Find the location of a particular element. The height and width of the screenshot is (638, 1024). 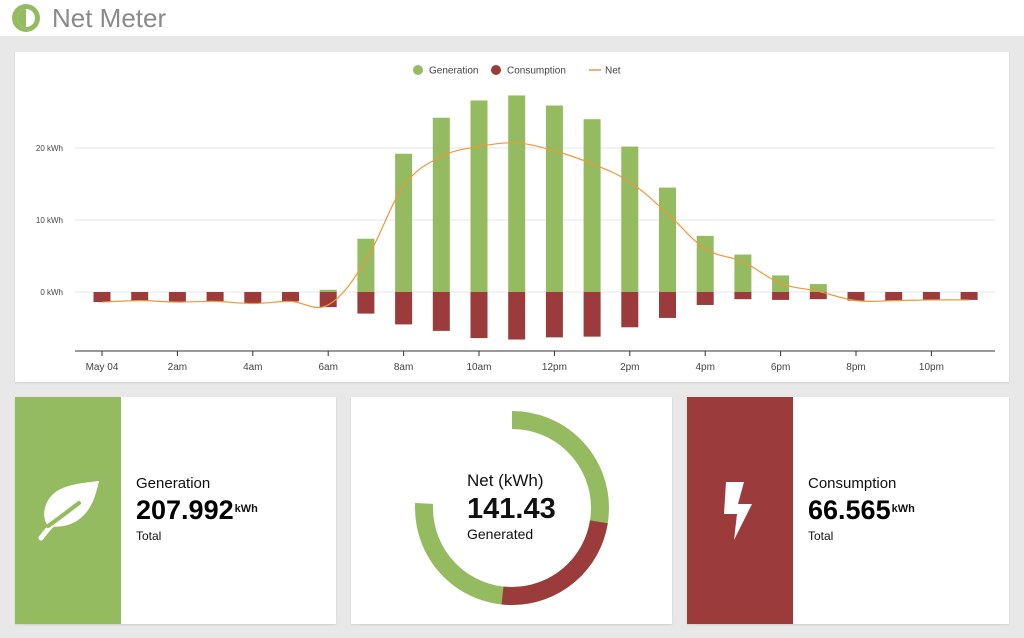

generation-stats: Generation 207.992 kWh Total is located at coordinates (197, 509).